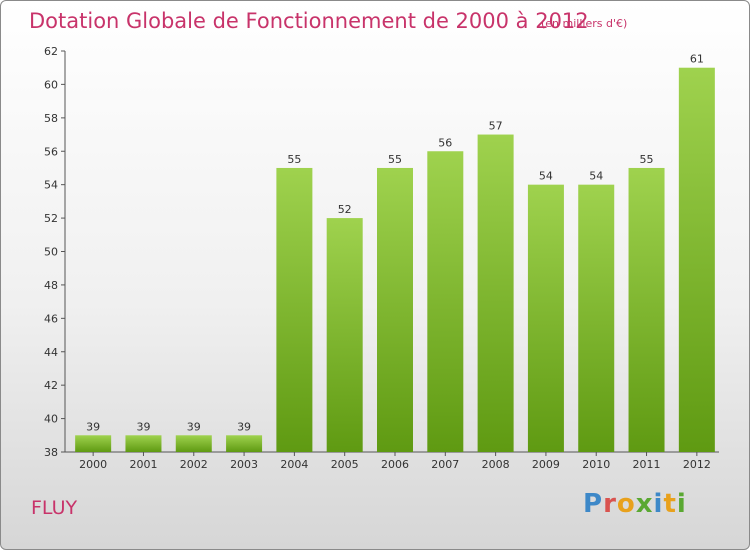 This screenshot has height=550, width=750. What do you see at coordinates (143, 443) in the screenshot?
I see `bar-2001` at bounding box center [143, 443].